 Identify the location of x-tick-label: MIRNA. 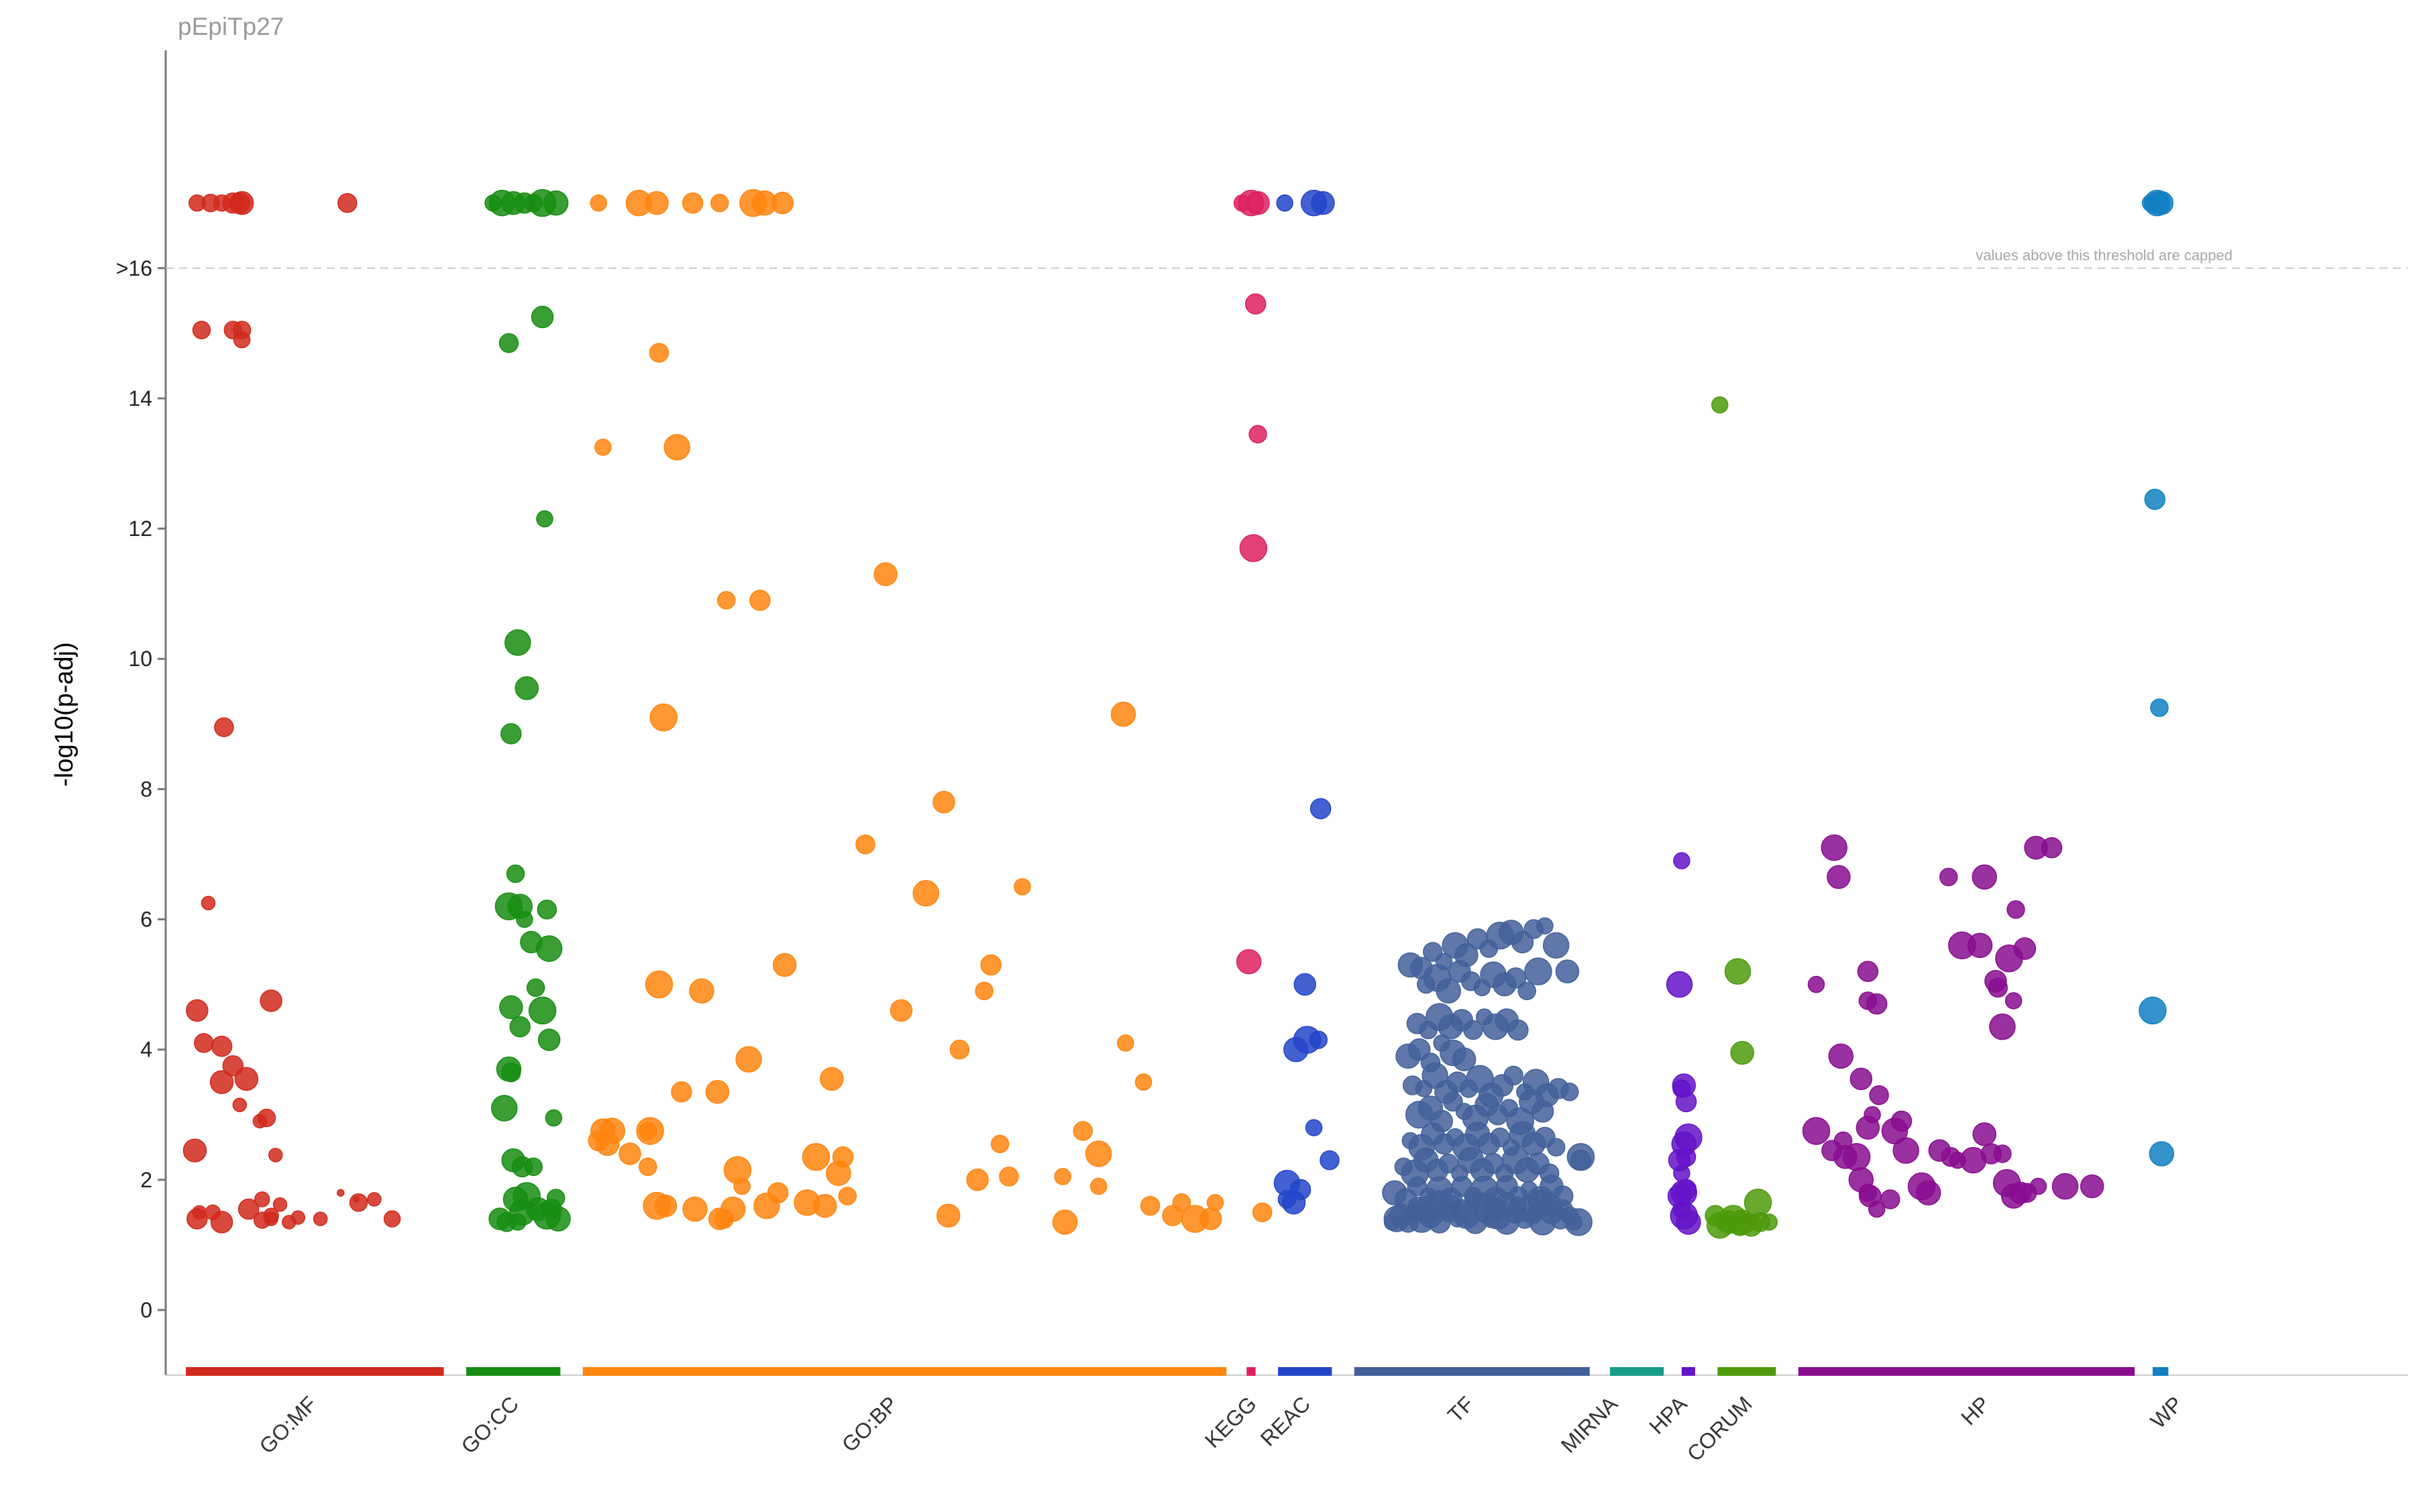
(1589, 1425).